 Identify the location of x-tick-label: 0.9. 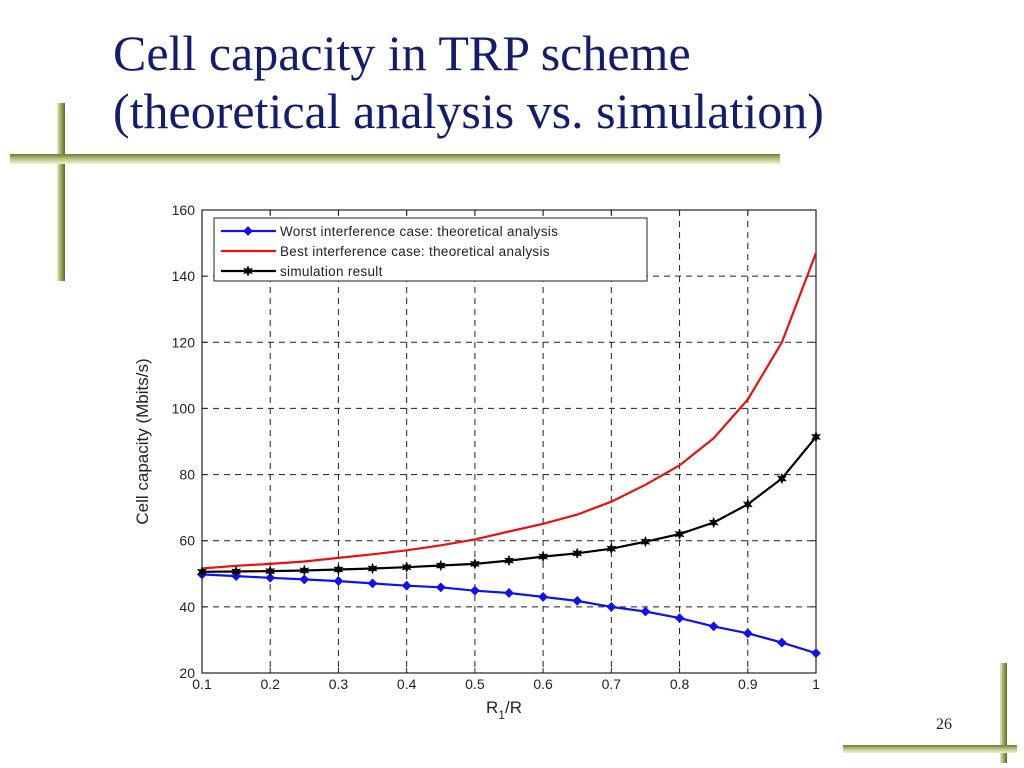
(748, 684).